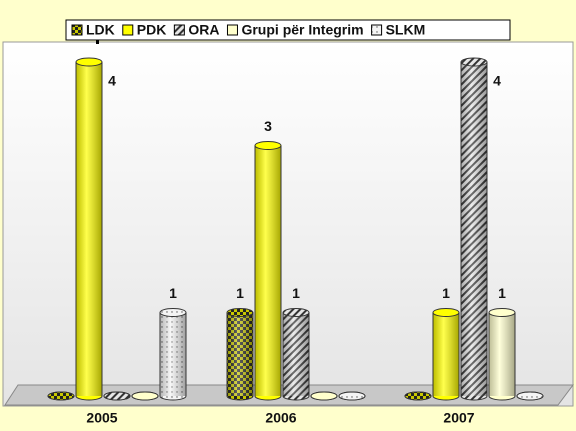 This screenshot has width=576, height=431. Describe the element at coordinates (302, 30) in the screenshot. I see `legend-label: Grupi për Integrim` at that location.